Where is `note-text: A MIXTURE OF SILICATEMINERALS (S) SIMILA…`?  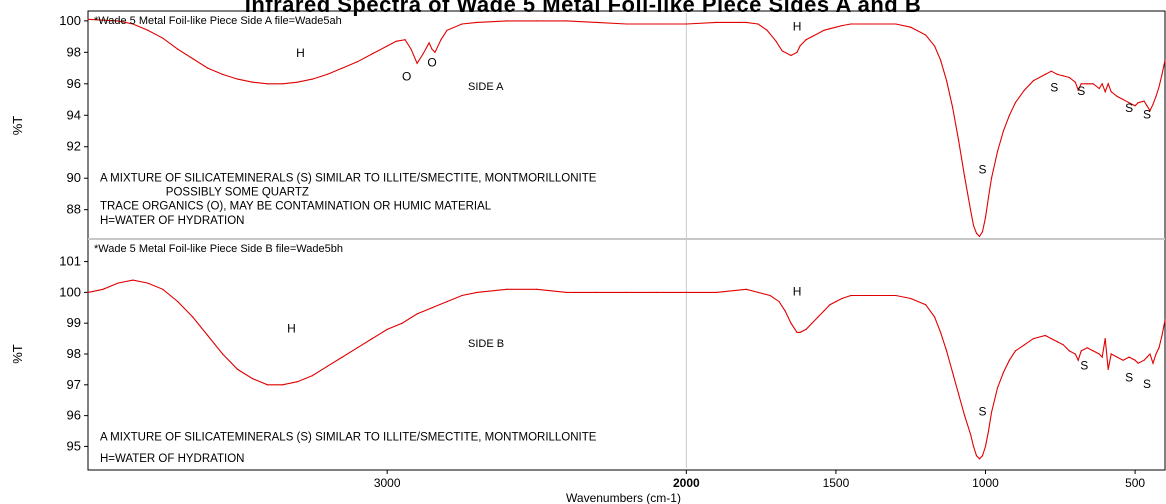 note-text: A MIXTURE OF SILICATEMINERALS (S) SIMILA… is located at coordinates (348, 178).